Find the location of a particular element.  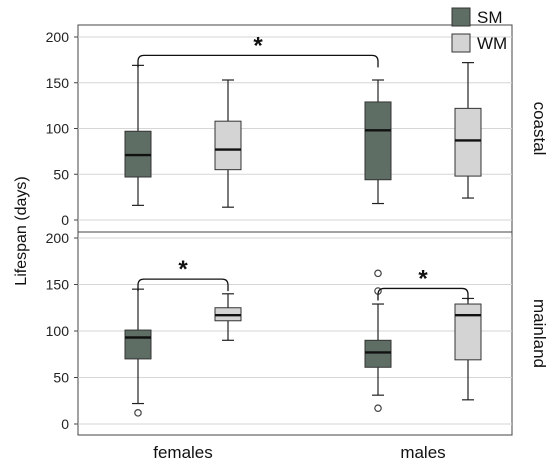

legend-item-WM: WM is located at coordinates (479, 43).